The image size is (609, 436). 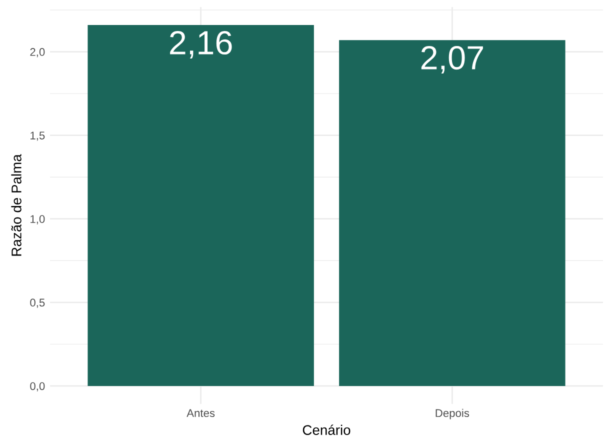 I want to click on y-tick-label: 2,0, so click(x=37, y=53).